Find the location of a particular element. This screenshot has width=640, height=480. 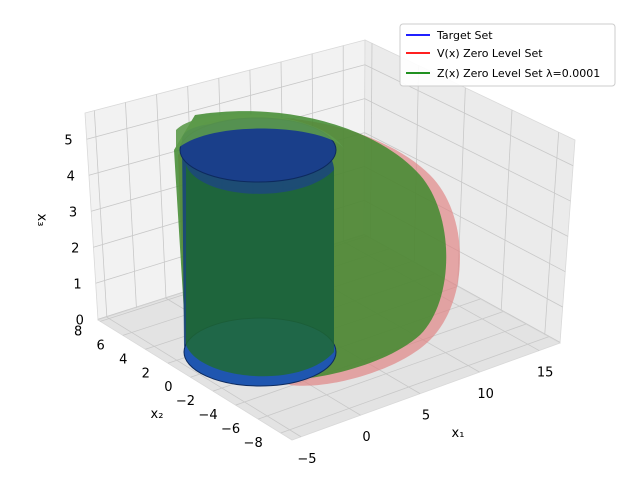

z-tick-label: 1 is located at coordinates (77, 284).